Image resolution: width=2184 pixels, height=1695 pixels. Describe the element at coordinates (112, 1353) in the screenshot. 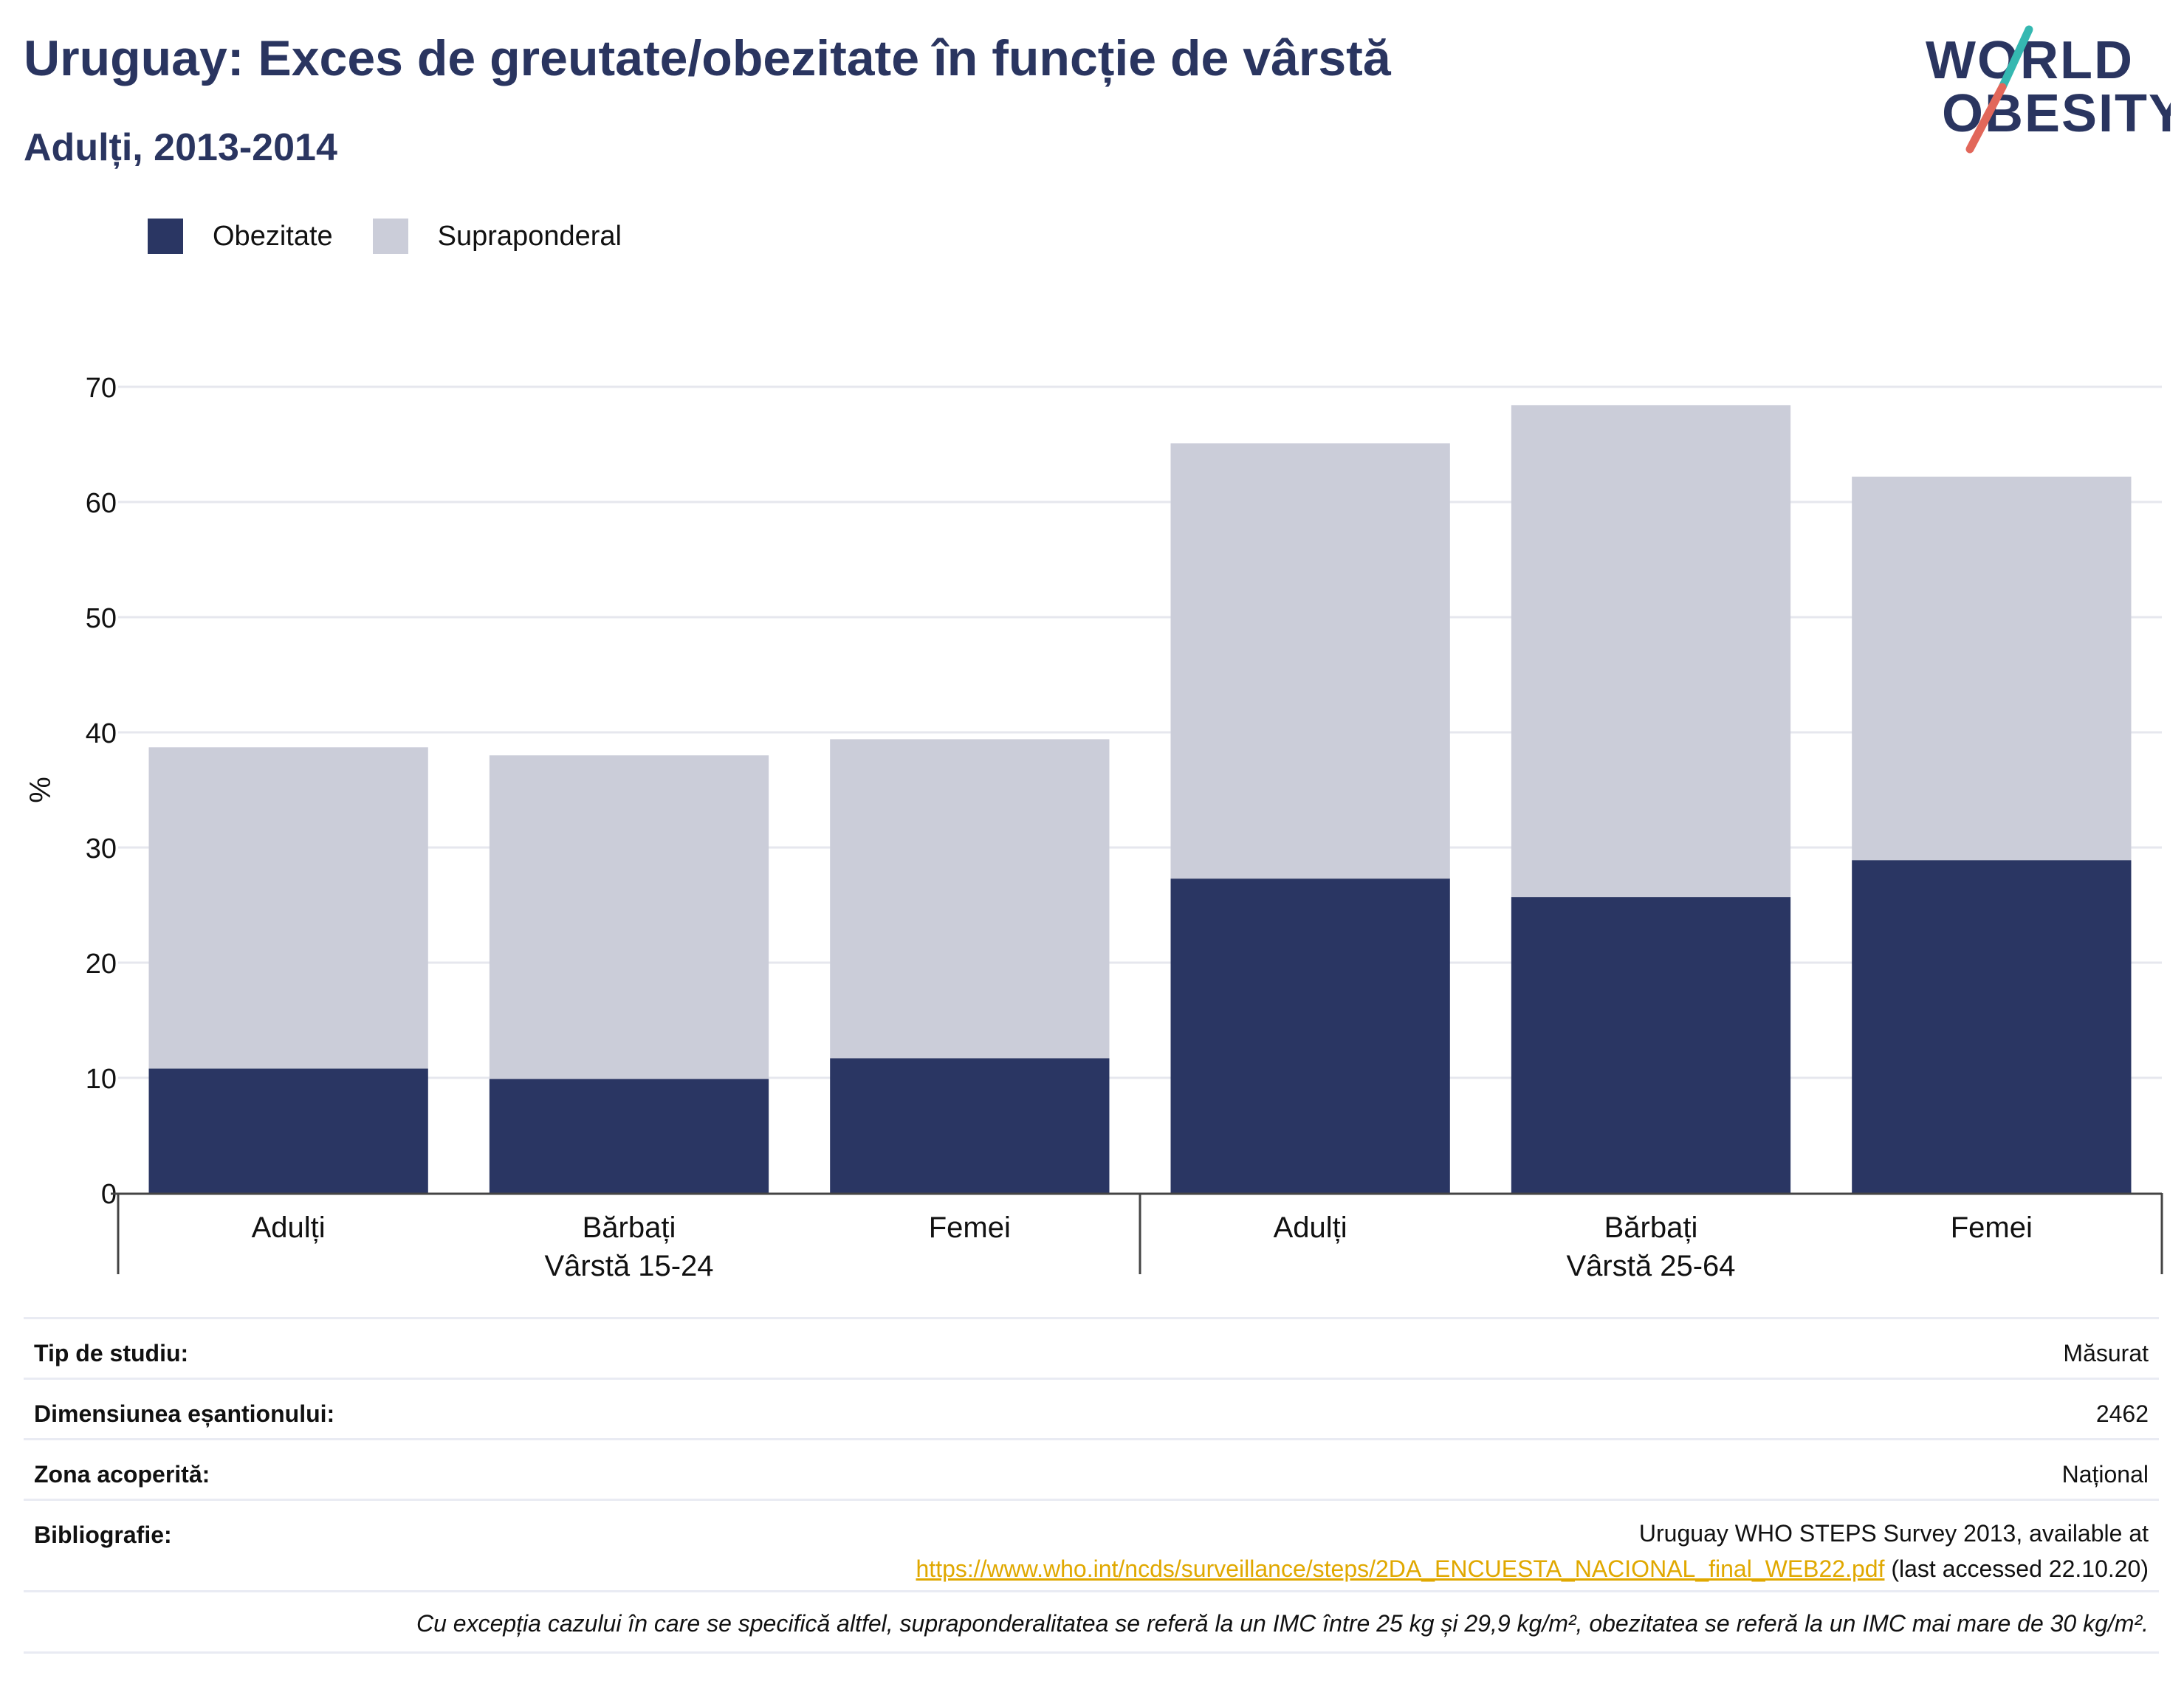

I see `study-type-label: Tip de studiu:` at that location.